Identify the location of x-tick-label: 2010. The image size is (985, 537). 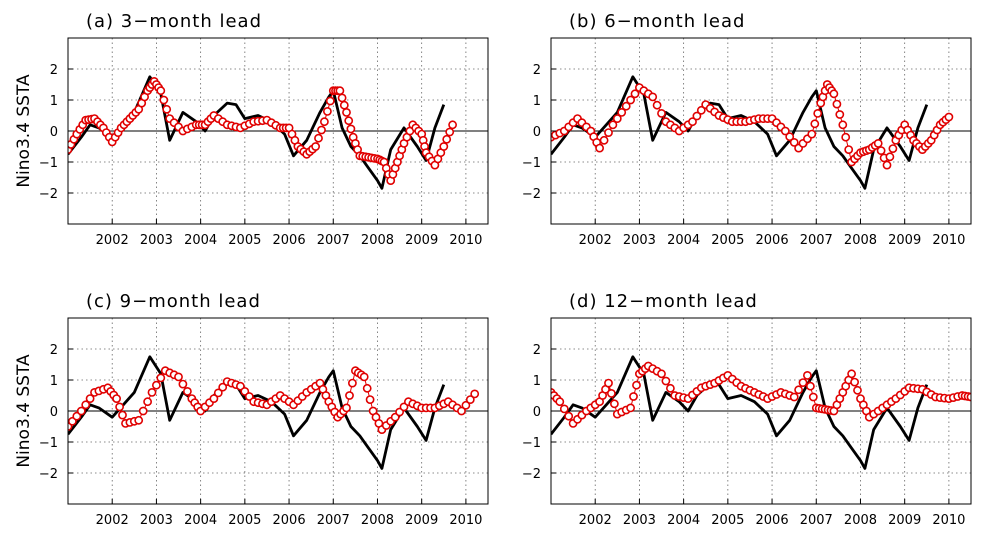
(465, 520).